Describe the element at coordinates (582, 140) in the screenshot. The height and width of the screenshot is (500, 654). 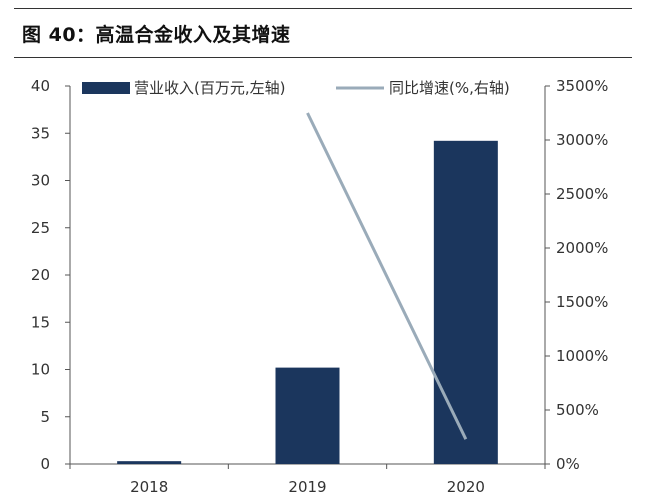
I see `right-y-tick-label: 3000%` at that location.